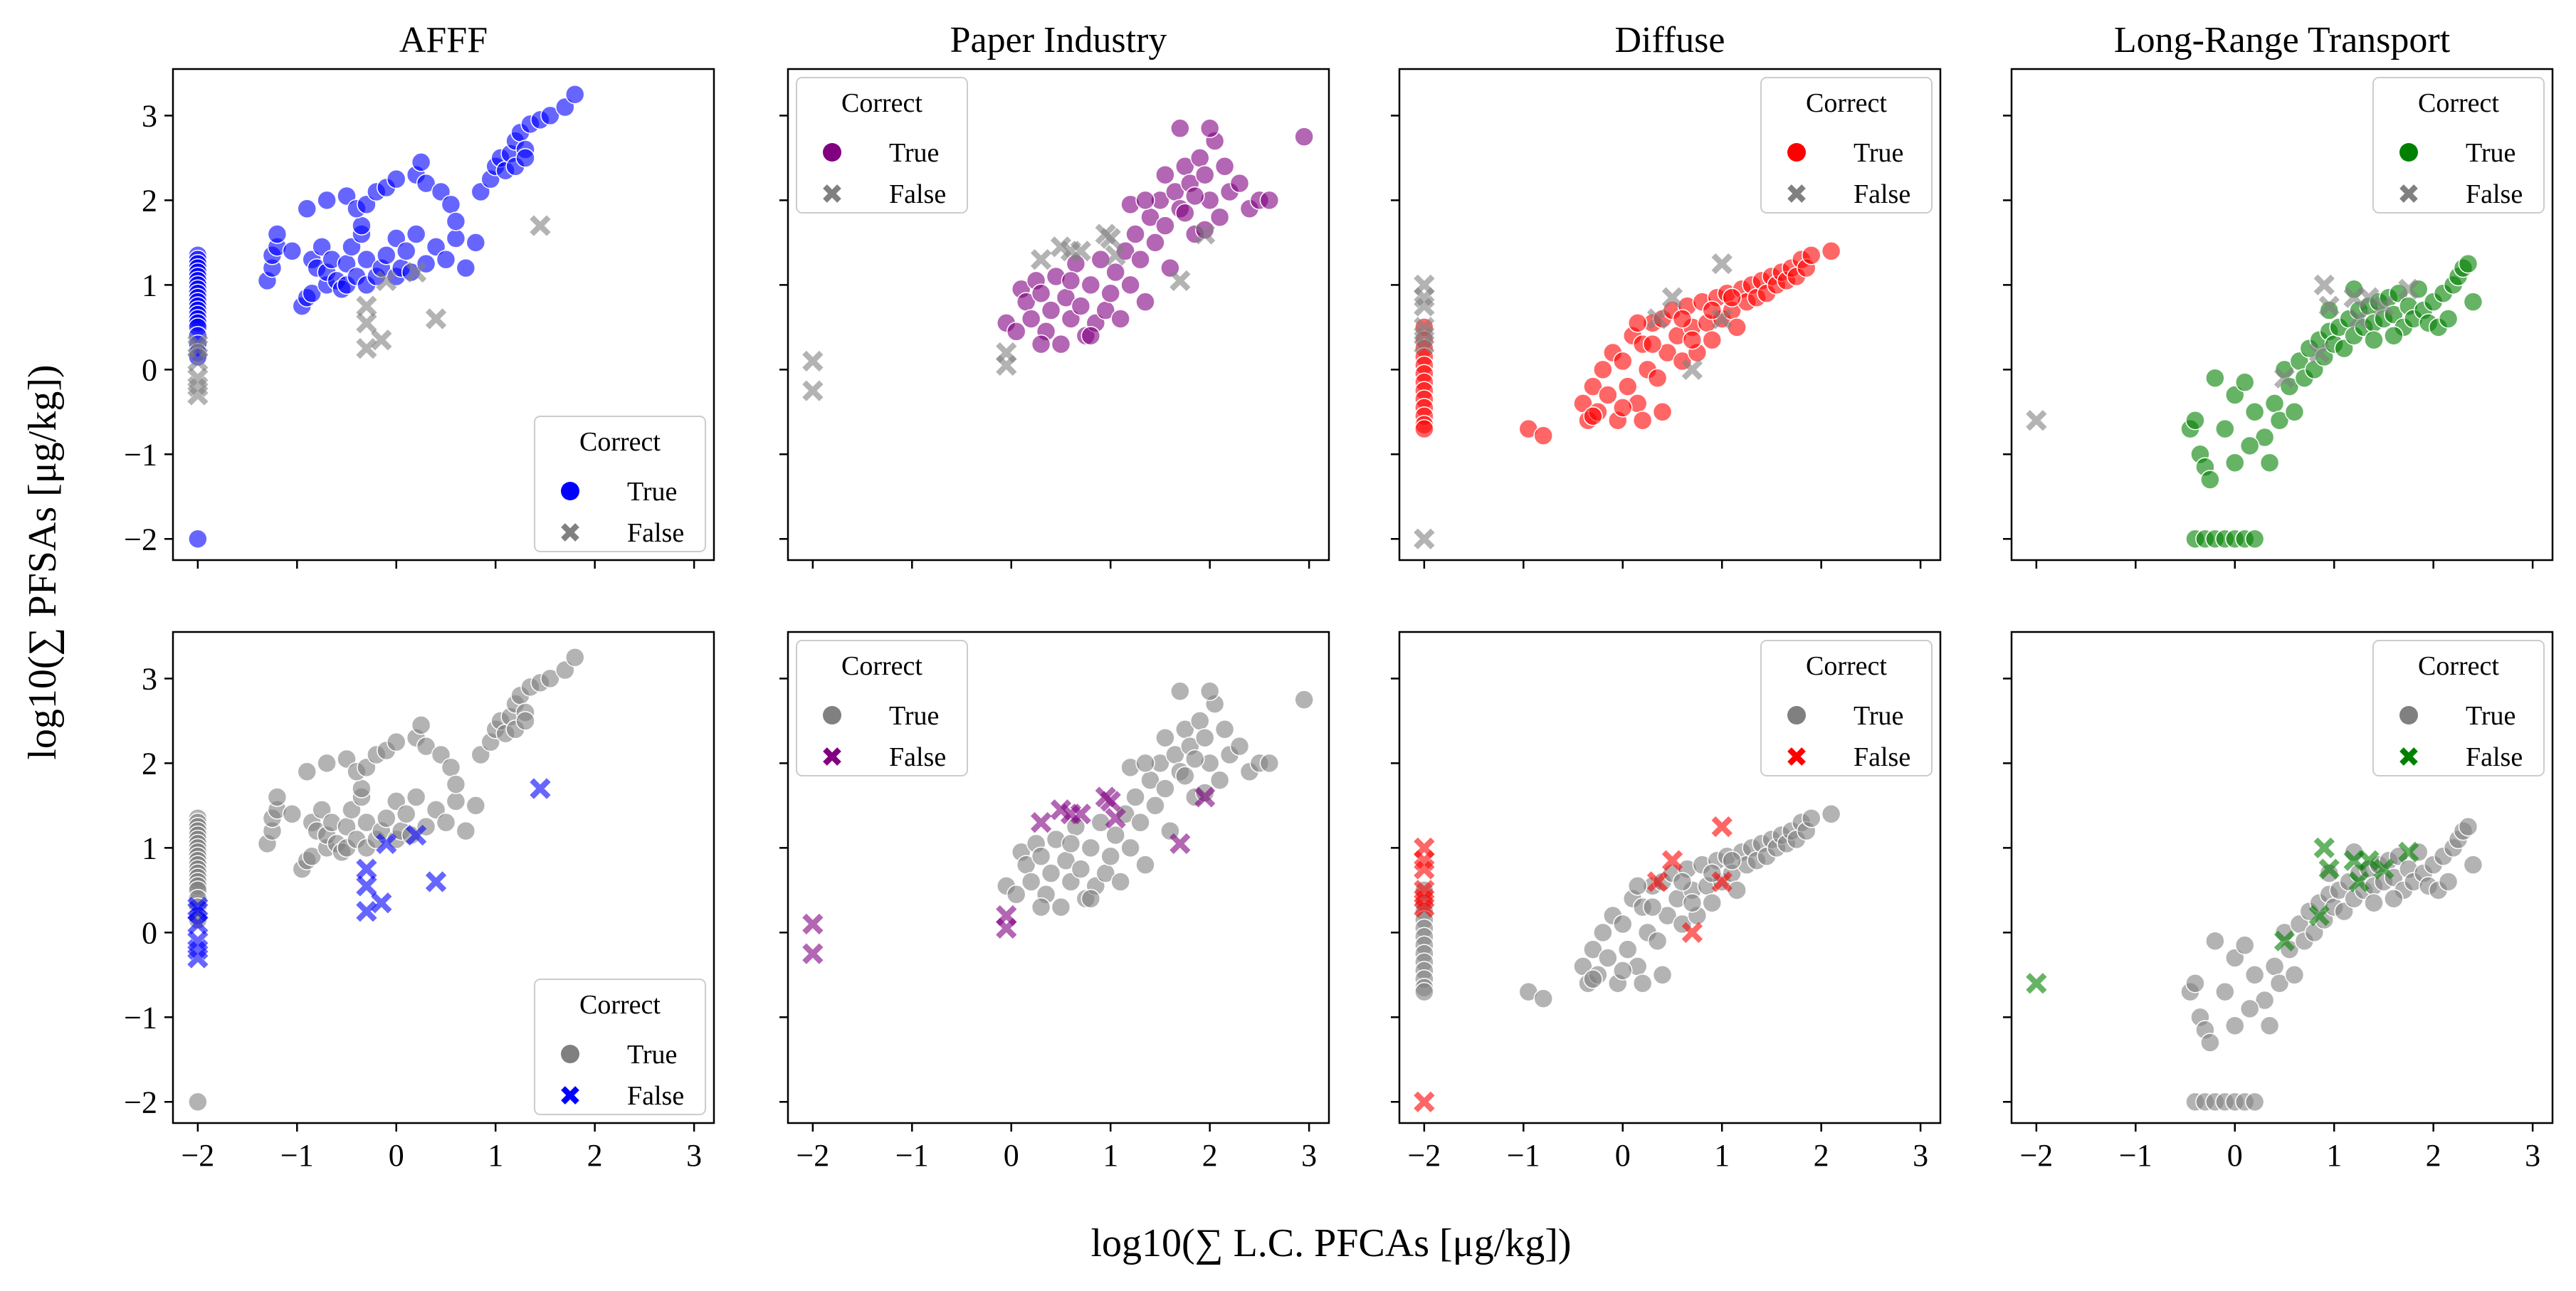  Describe the element at coordinates (2490, 153) in the screenshot. I see `legend-true-label: True` at that location.